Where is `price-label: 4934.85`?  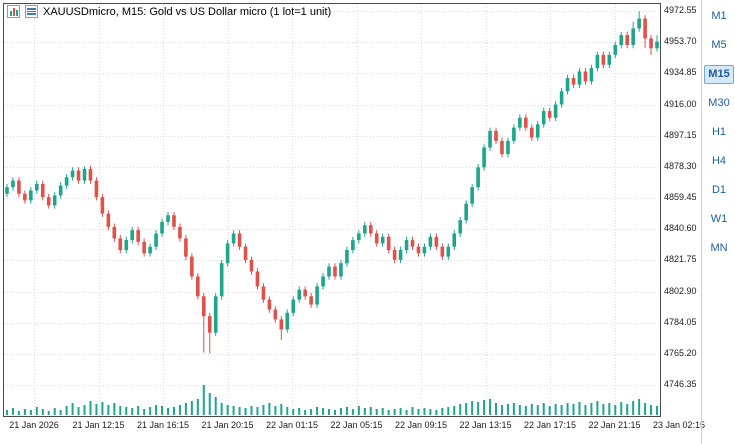 price-label: 4934.85 is located at coordinates (680, 72).